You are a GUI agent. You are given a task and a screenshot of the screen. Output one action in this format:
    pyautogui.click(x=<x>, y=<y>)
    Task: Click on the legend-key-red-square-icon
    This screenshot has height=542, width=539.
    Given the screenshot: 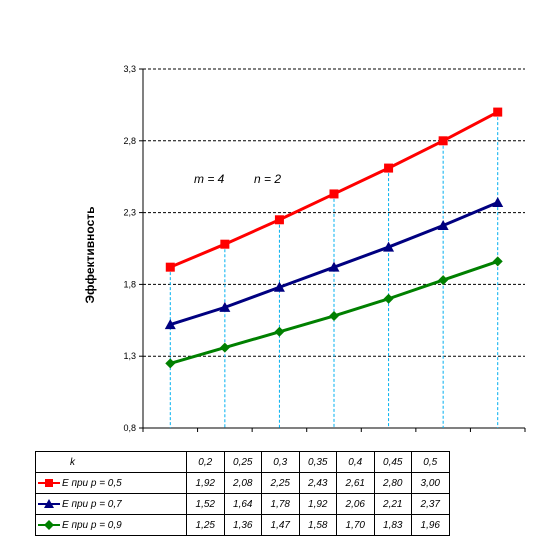 What is the action you would take?
    pyautogui.click(x=49, y=483)
    